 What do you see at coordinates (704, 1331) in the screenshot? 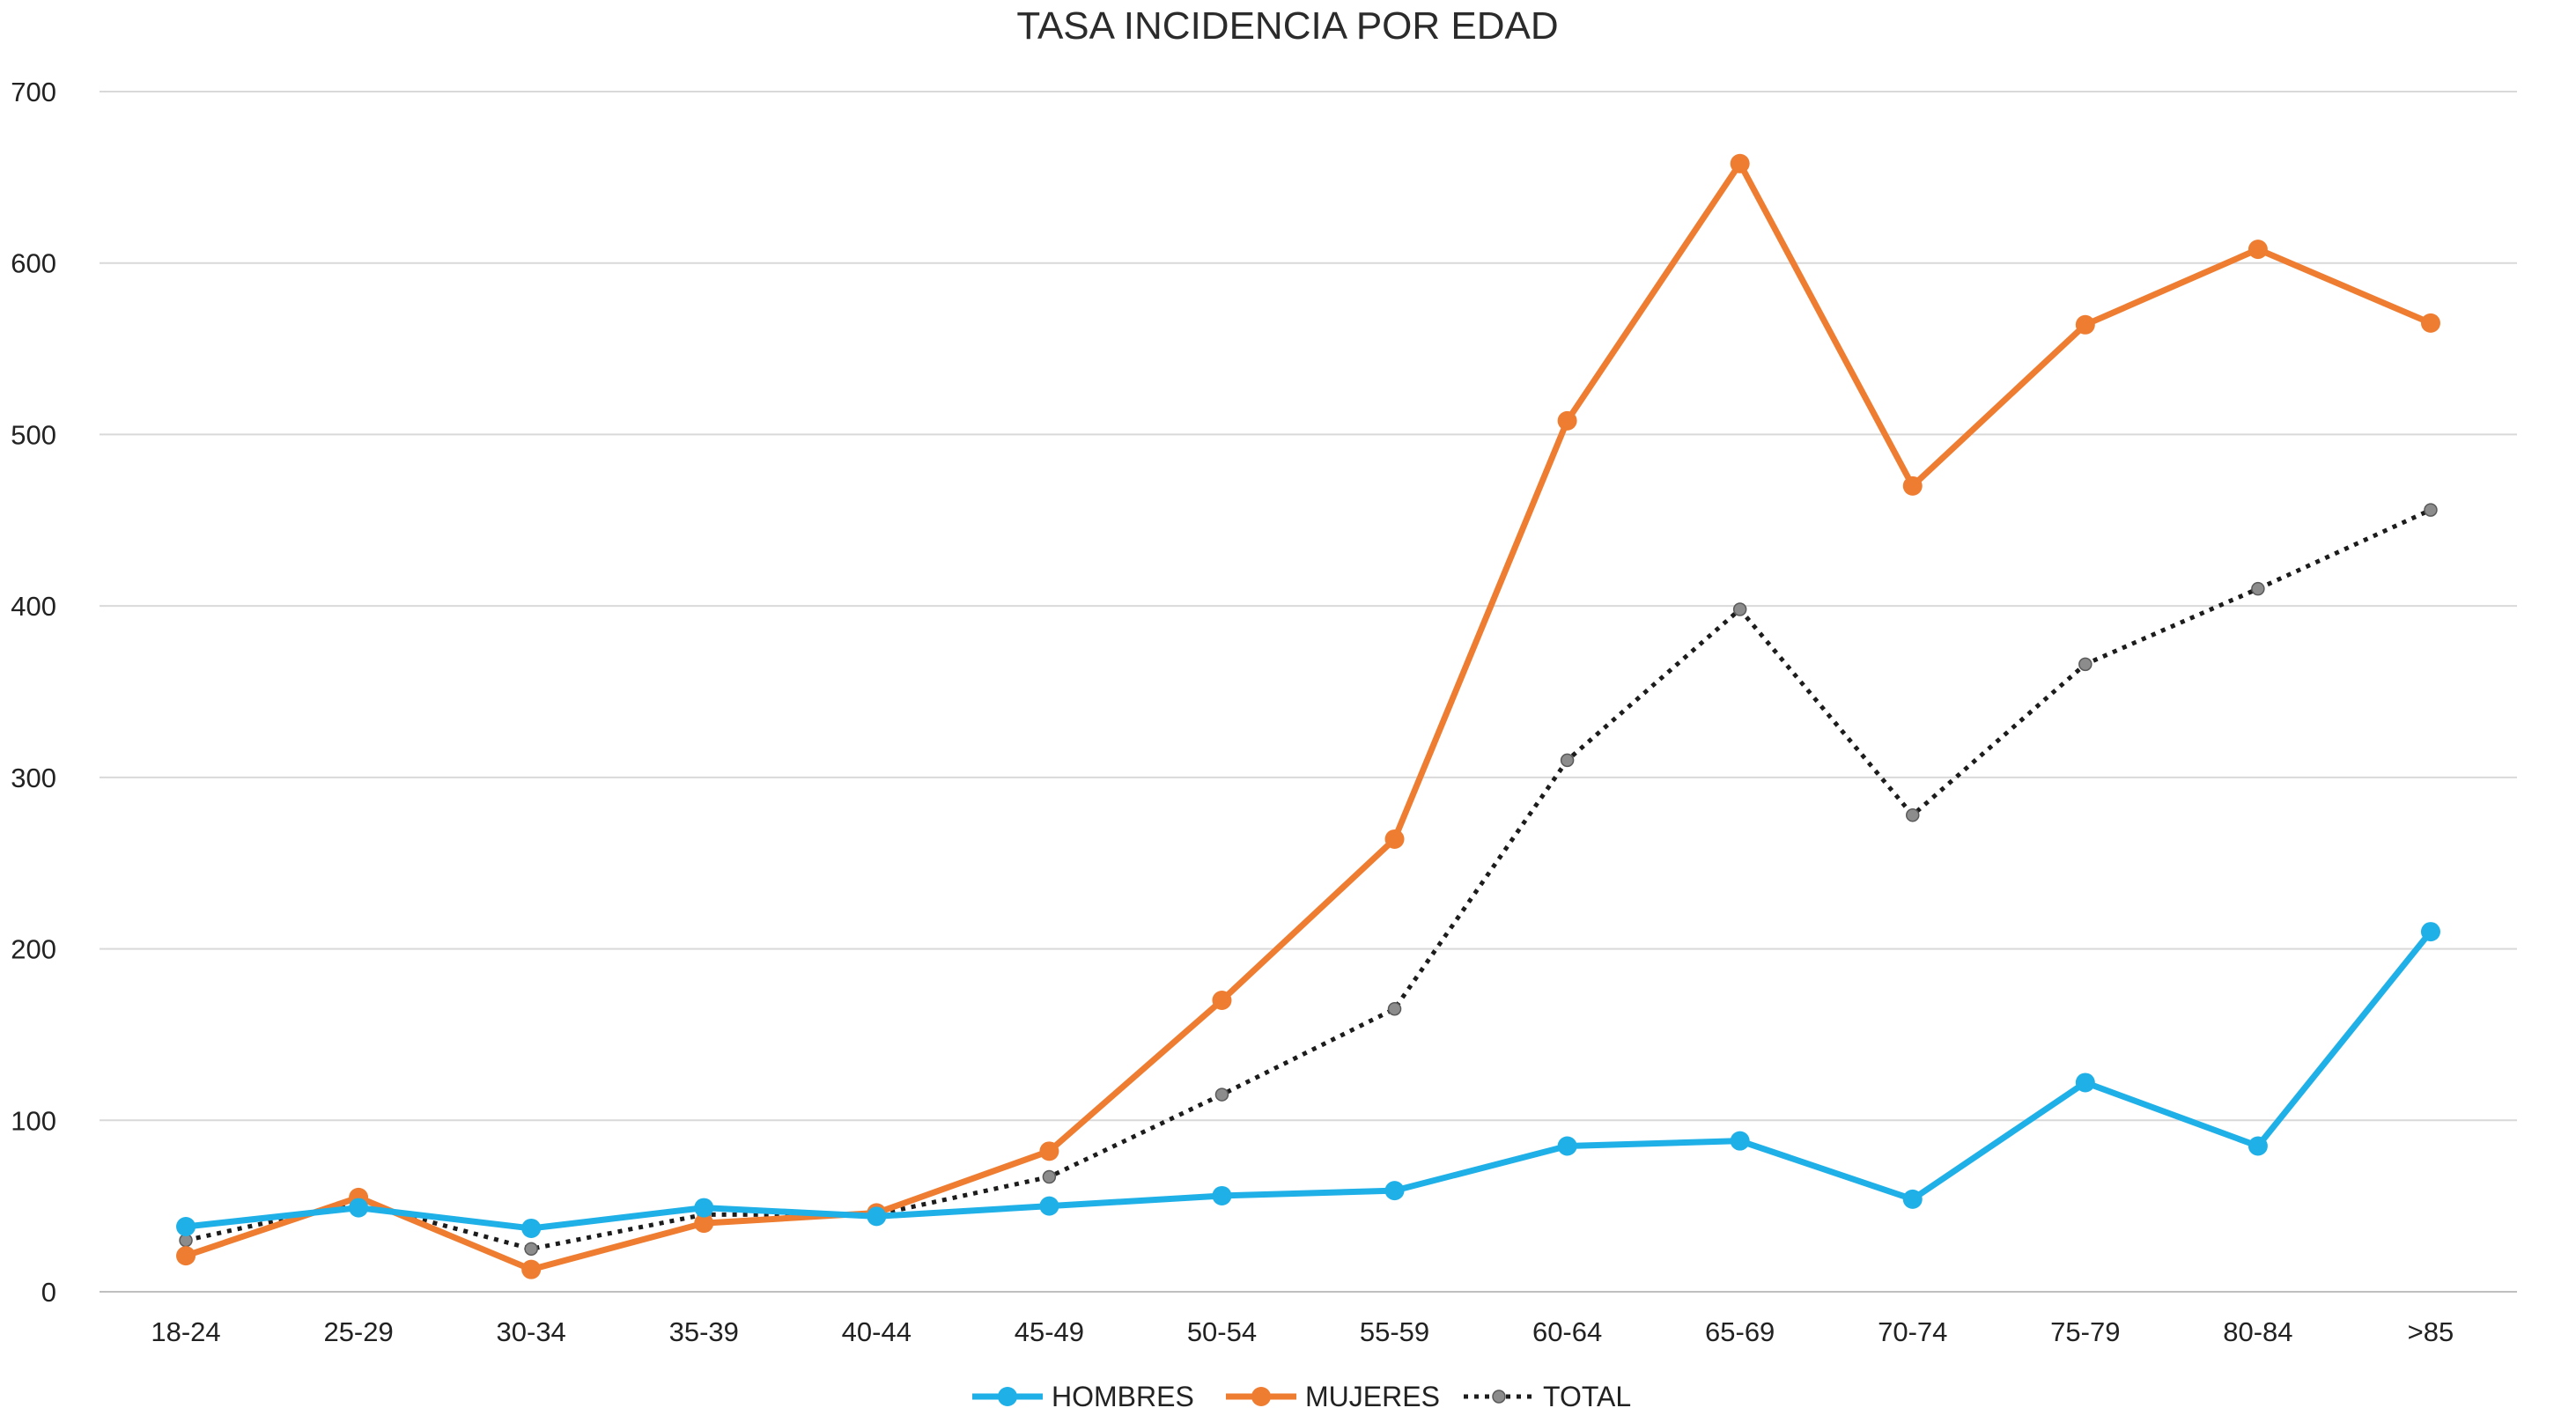
I see `x-tick-label: 35-39` at bounding box center [704, 1331].